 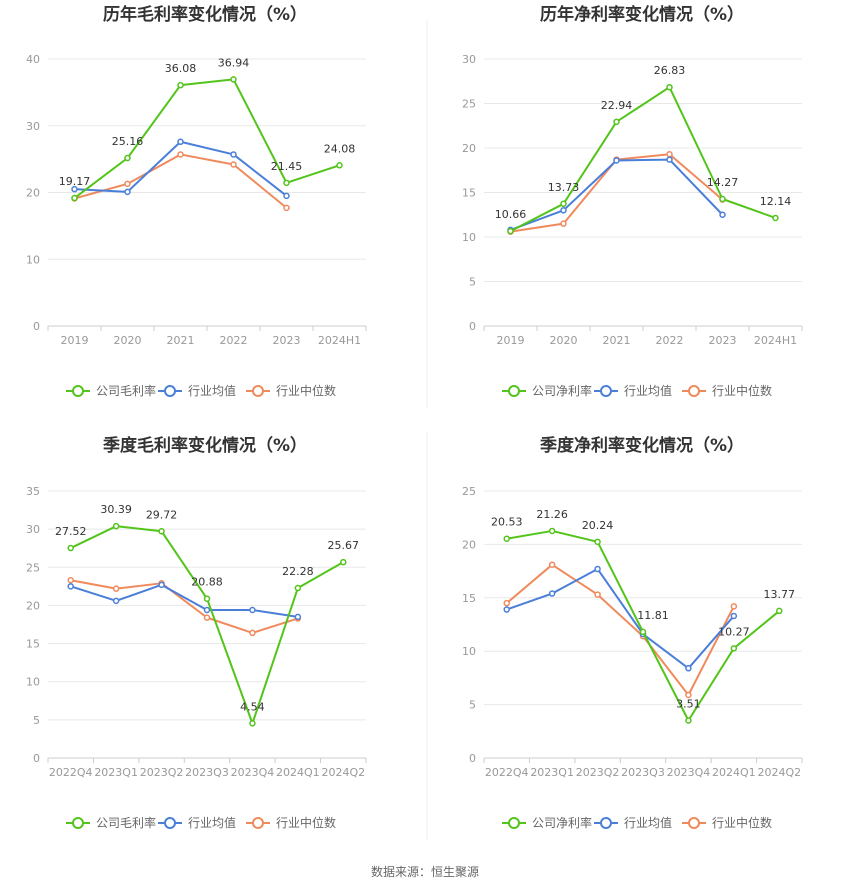 What do you see at coordinates (688, 704) in the screenshot?
I see `data-label: 3.51` at bounding box center [688, 704].